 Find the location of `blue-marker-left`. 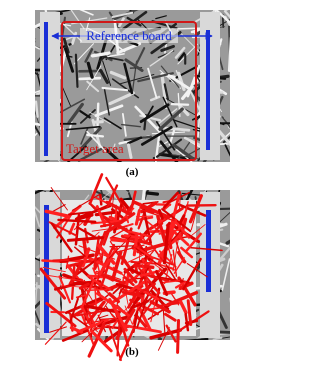

blue-marker-left is located at coordinates (46, 269).